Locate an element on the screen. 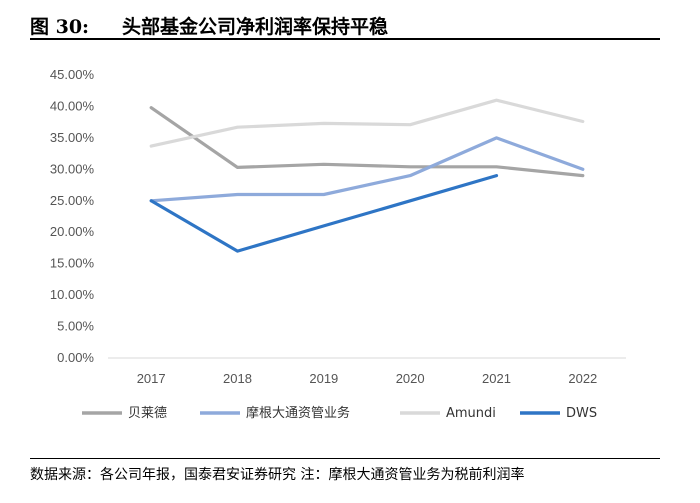  y-tick-label: 35.00% is located at coordinates (72, 137).